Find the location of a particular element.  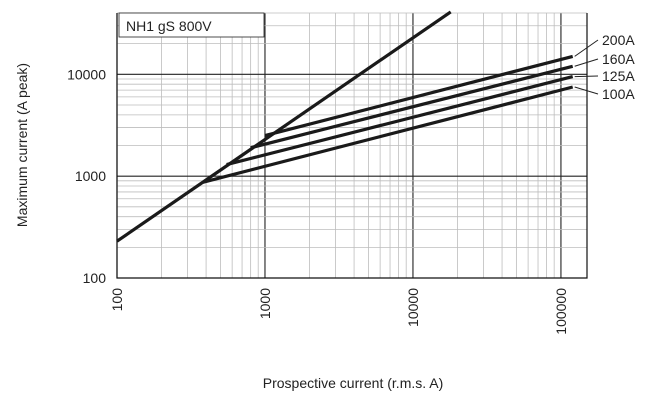

series-leader-160a is located at coordinates (586, 62).